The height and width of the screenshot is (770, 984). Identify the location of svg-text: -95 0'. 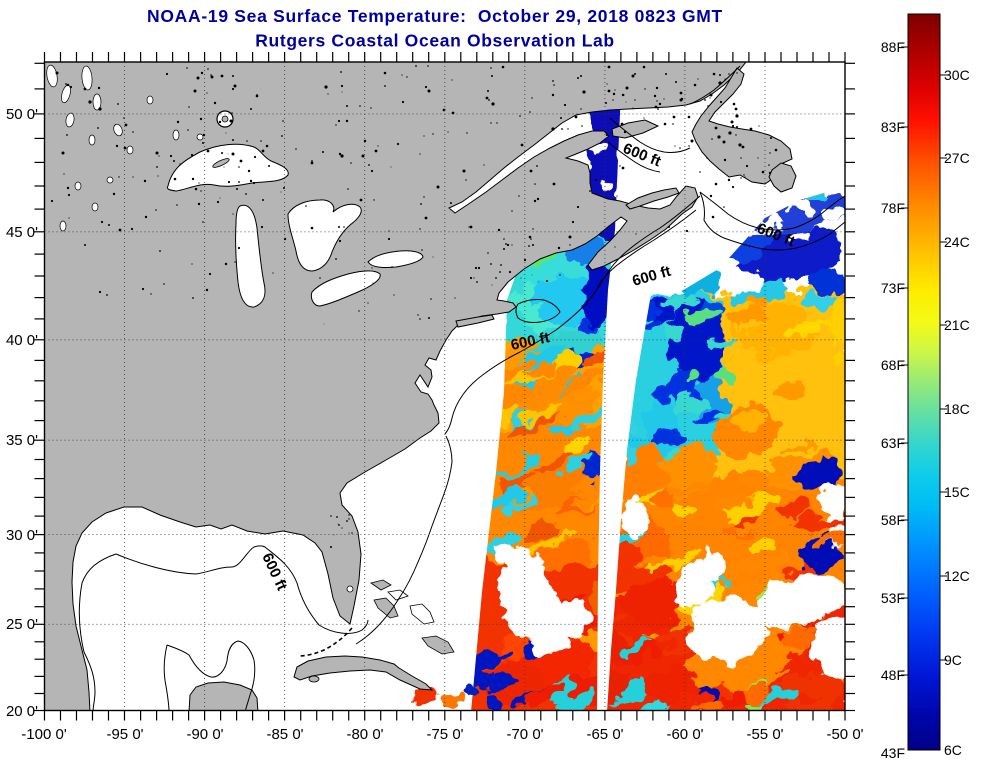
(124, 734).